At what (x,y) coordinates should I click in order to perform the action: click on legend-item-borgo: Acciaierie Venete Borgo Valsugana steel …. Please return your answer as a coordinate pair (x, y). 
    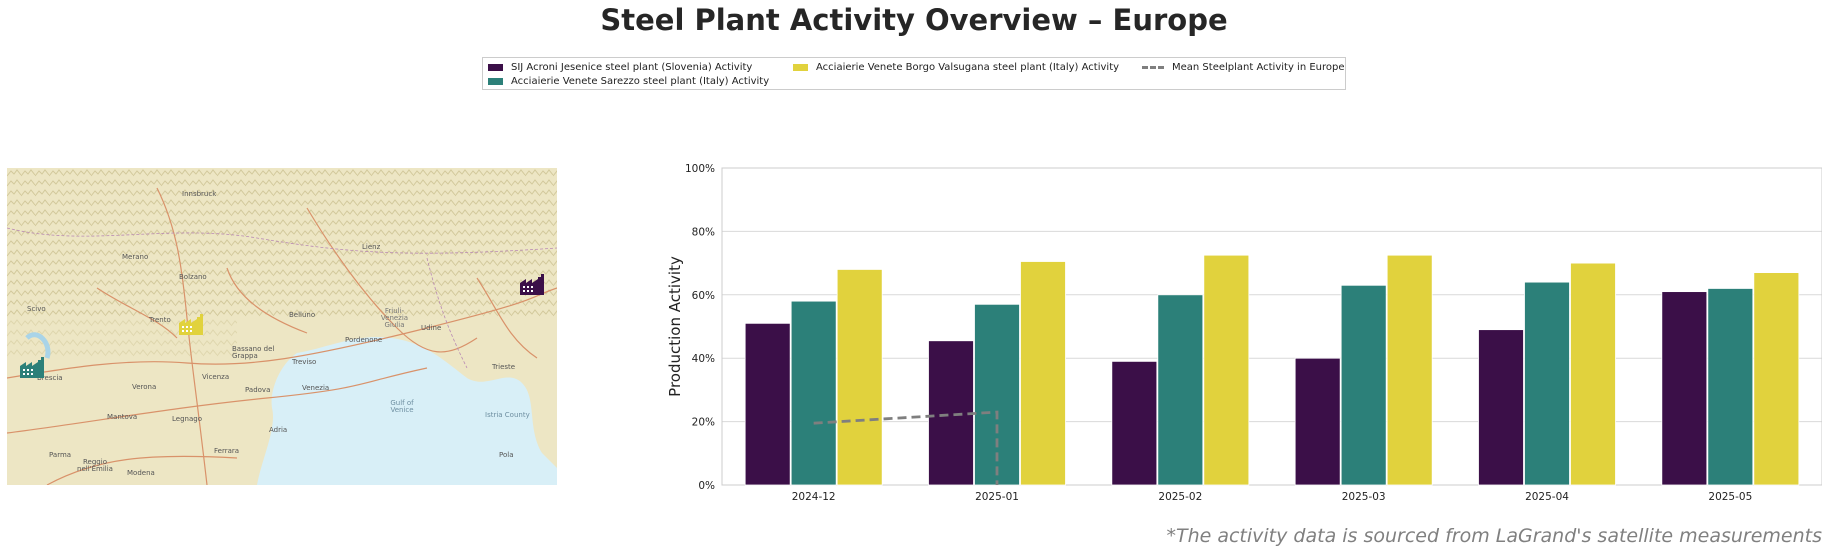
    Looking at the image, I should click on (956, 67).